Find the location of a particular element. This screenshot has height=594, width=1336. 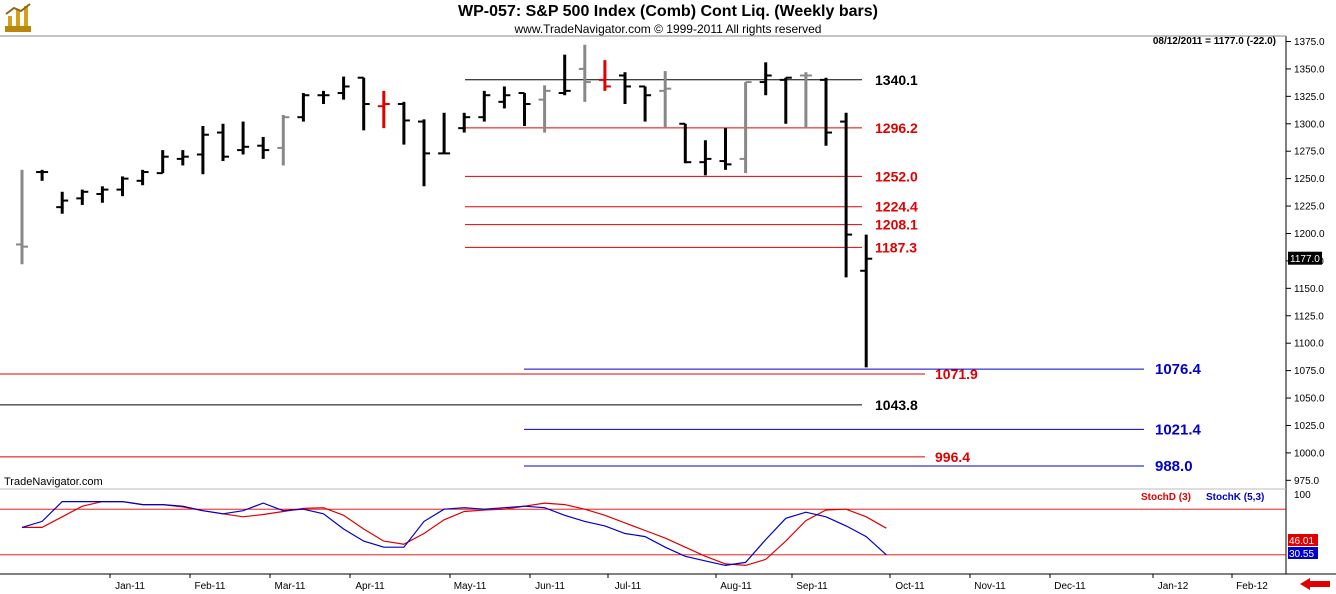

trade-navigator-logo-icon is located at coordinates (18, 17).